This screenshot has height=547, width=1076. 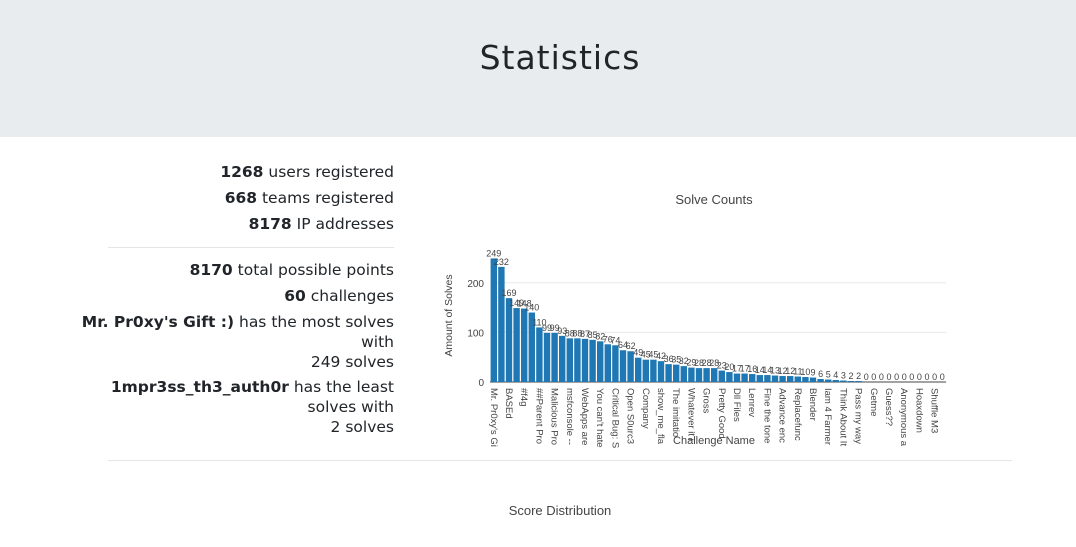 I want to click on x-tick-label: Critical Bug: S, so click(x=614, y=418).